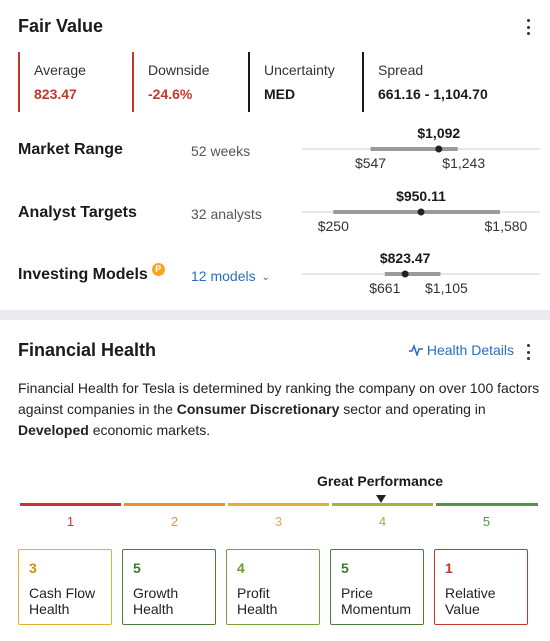 This screenshot has width=550, height=641. Describe the element at coordinates (70, 149) in the screenshot. I see `market-range-label: Market Range` at that location.